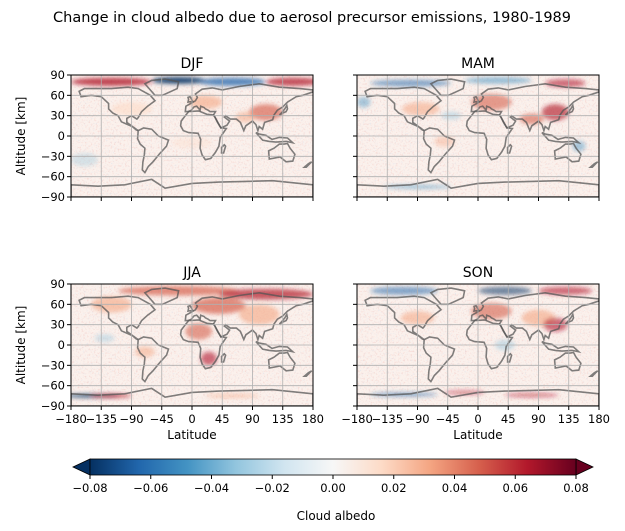 The height and width of the screenshot is (531, 625). I want to click on colorbar-gradient, so click(333, 467).